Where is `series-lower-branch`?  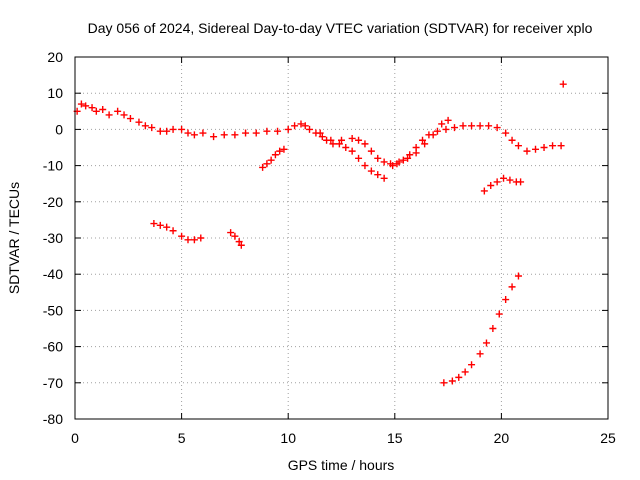
series-lower-branch is located at coordinates (384, 149).